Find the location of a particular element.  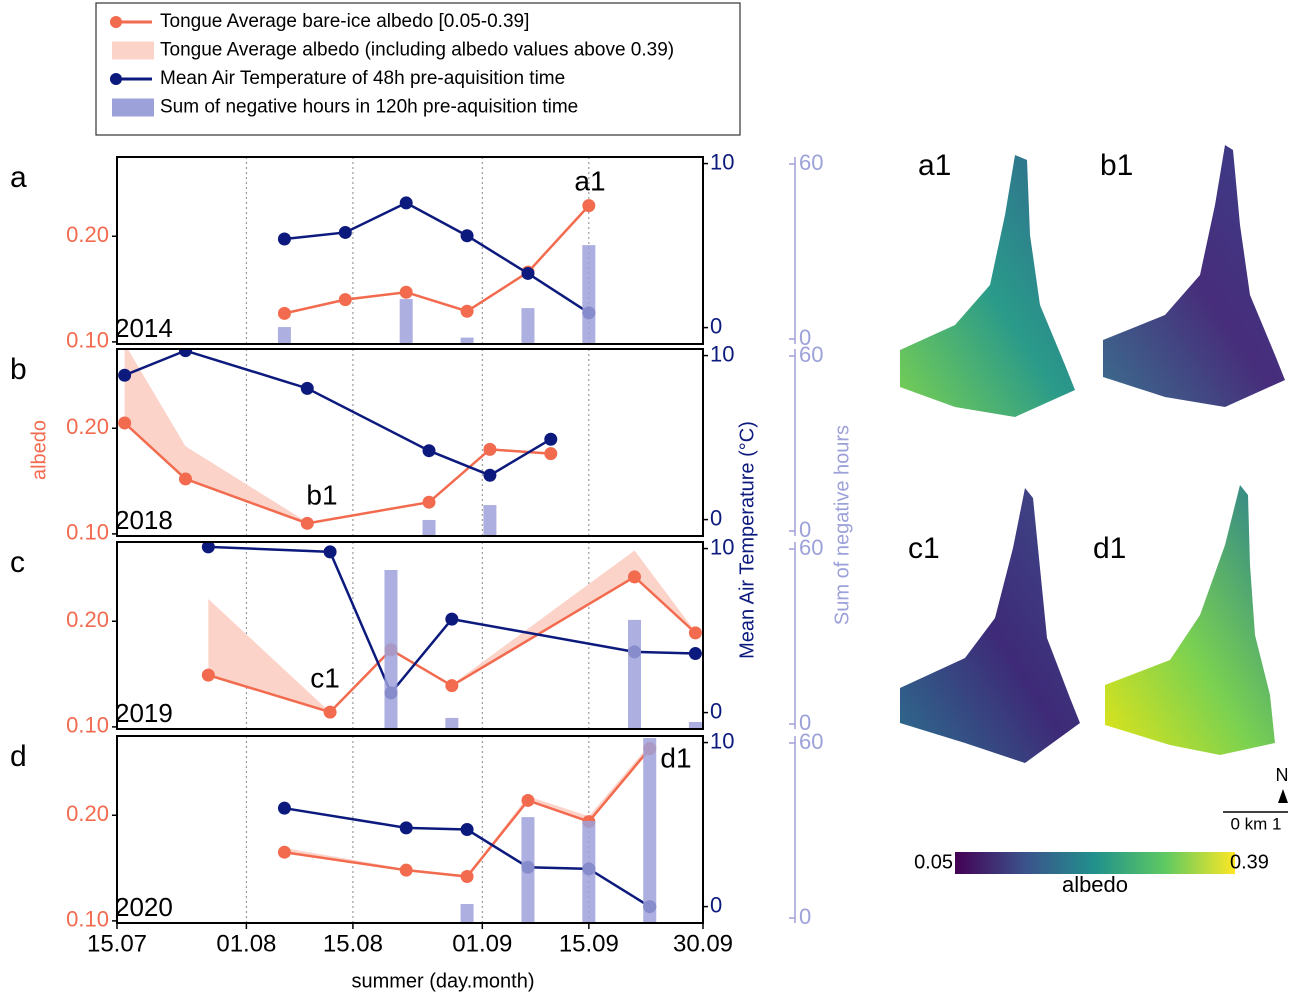

x-tick-label: 15.09 is located at coordinates (589, 943).